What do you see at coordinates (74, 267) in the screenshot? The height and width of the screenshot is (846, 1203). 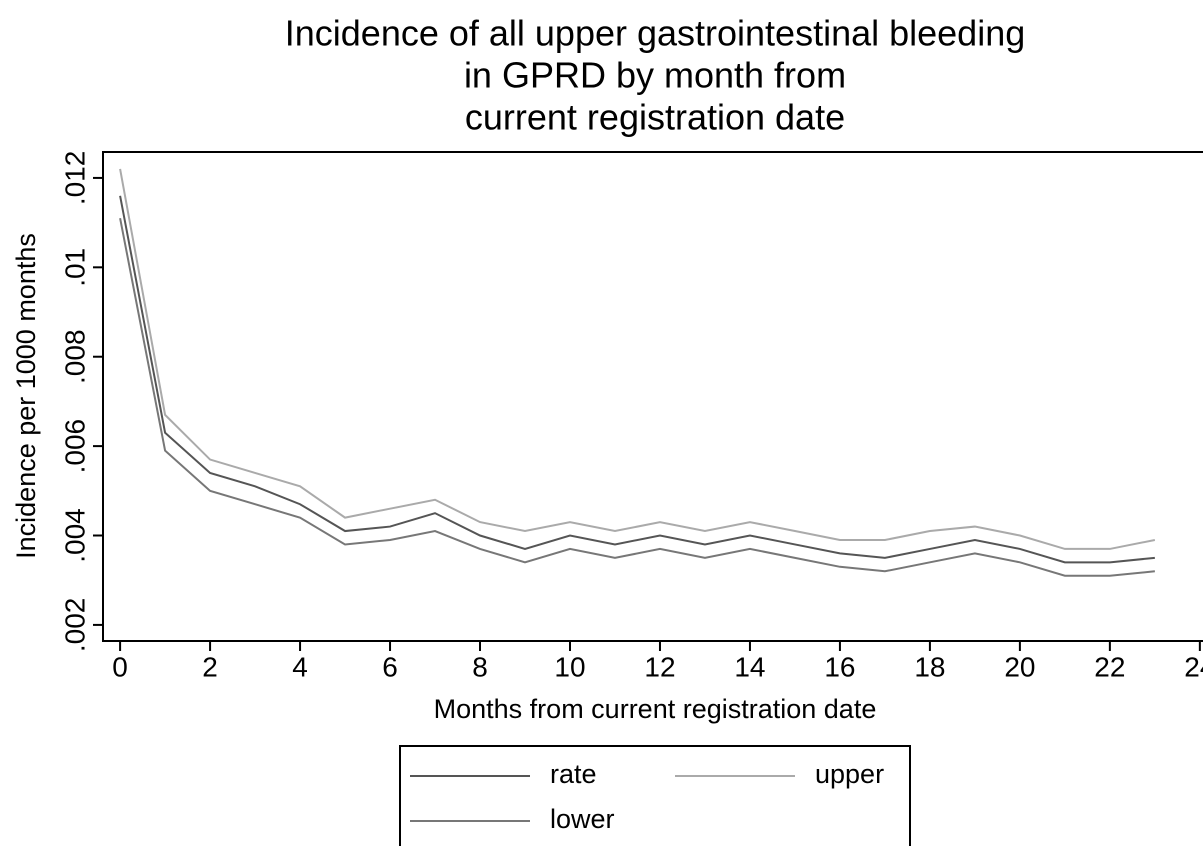 I see `y-tick-label: .01` at bounding box center [74, 267].